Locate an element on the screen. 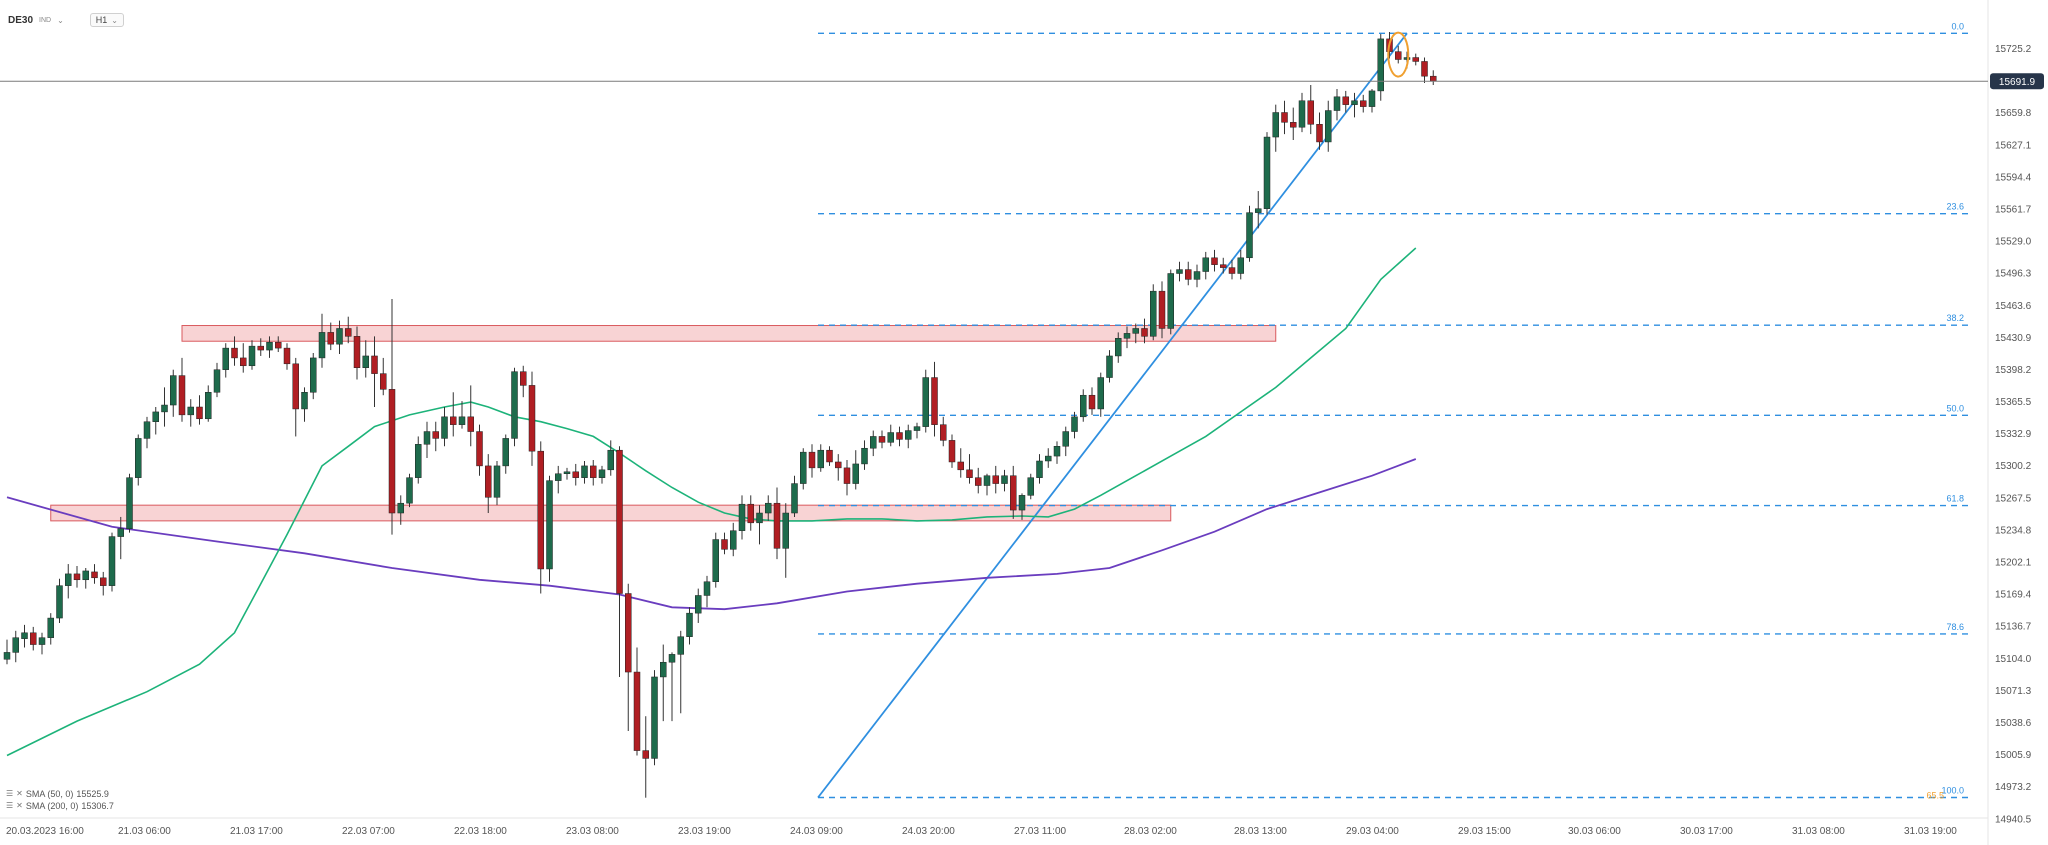  symbol-name: DE30 is located at coordinates (21, 20).